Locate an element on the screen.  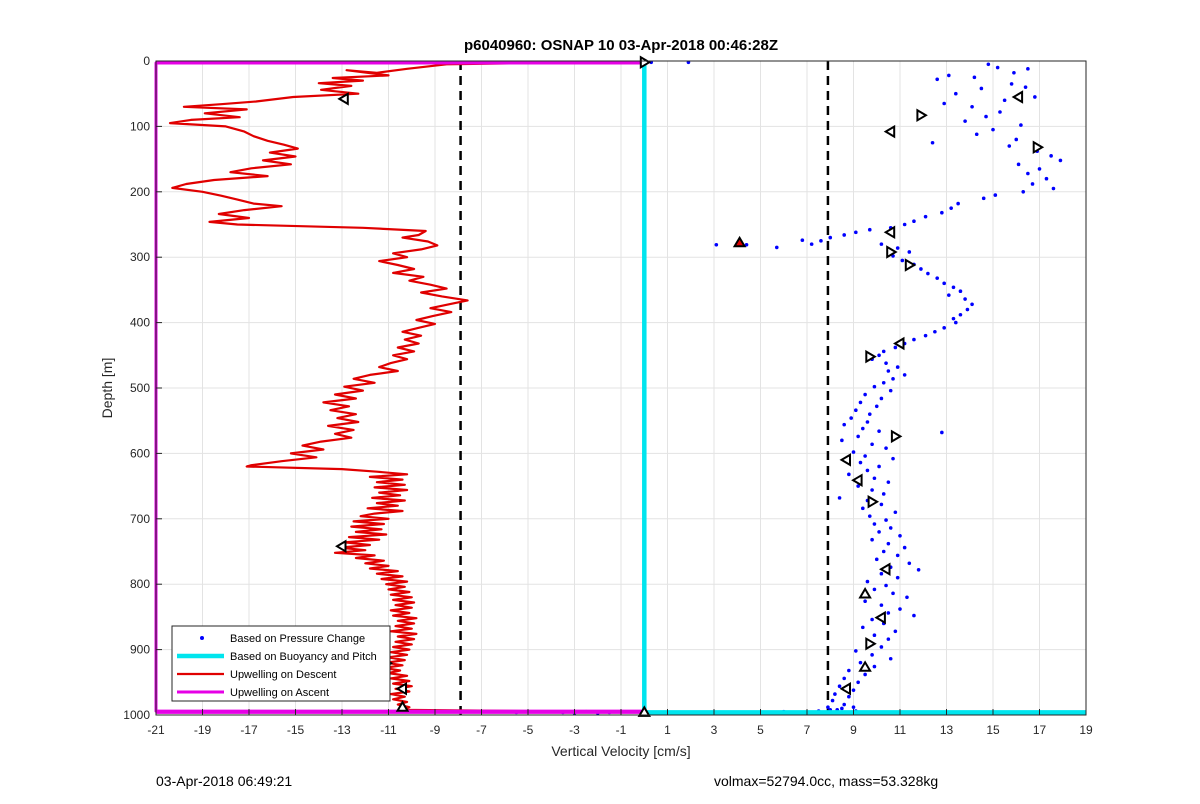
chart-title: p6040960: OSNAP 10 03-Apr-2018 00:46:28Z is located at coordinates (621, 45).